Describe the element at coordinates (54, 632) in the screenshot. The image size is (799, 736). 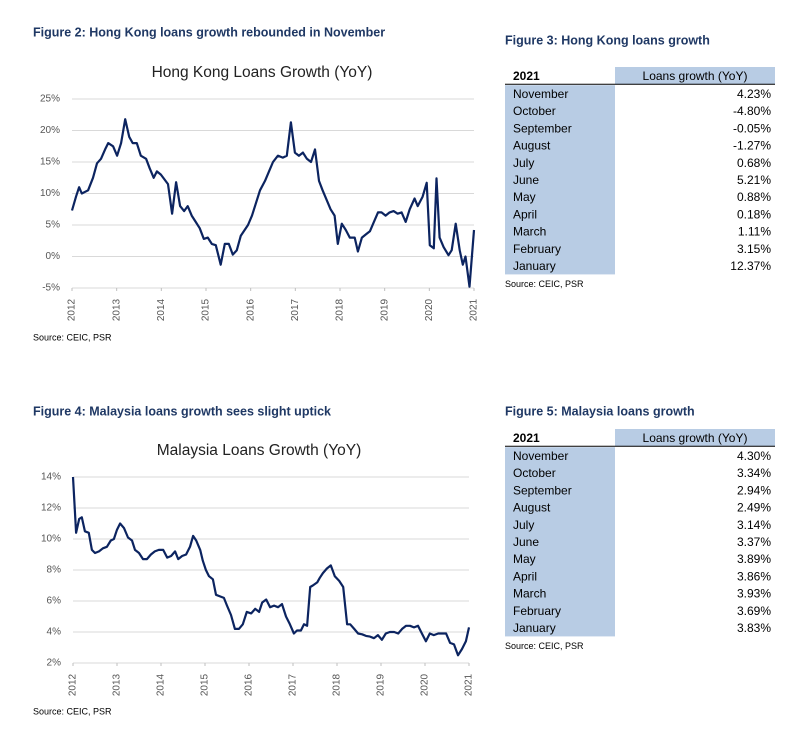
I see `y-tick-label: 4%` at that location.